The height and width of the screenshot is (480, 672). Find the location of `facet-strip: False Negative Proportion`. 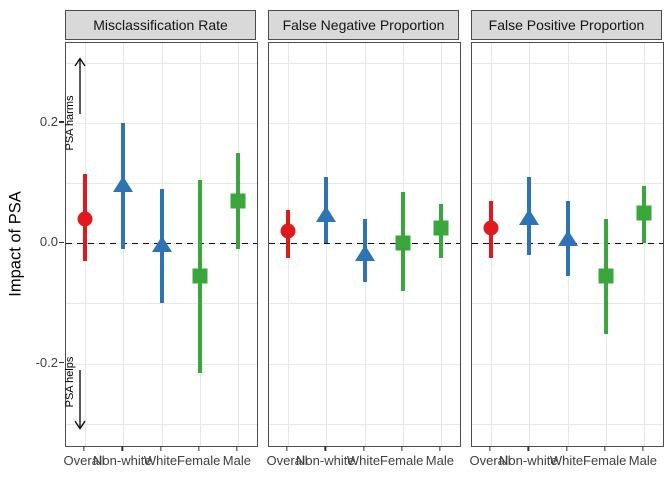

facet-strip: False Negative Proportion is located at coordinates (363, 25).